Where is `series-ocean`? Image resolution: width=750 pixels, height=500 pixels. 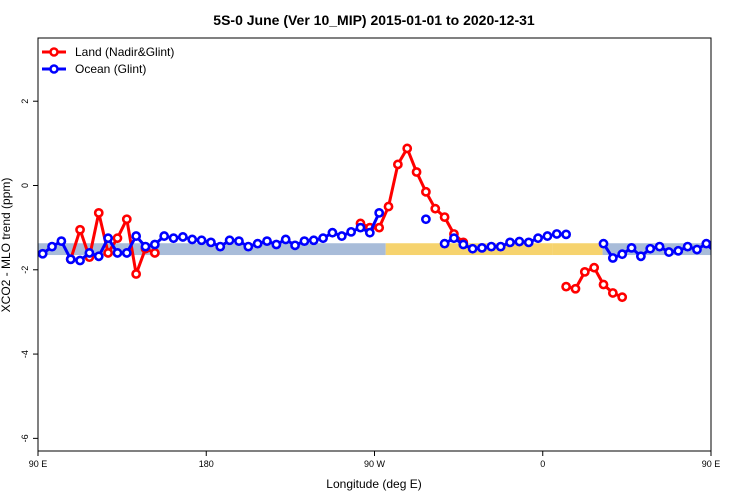 series-ocean is located at coordinates (374, 236).